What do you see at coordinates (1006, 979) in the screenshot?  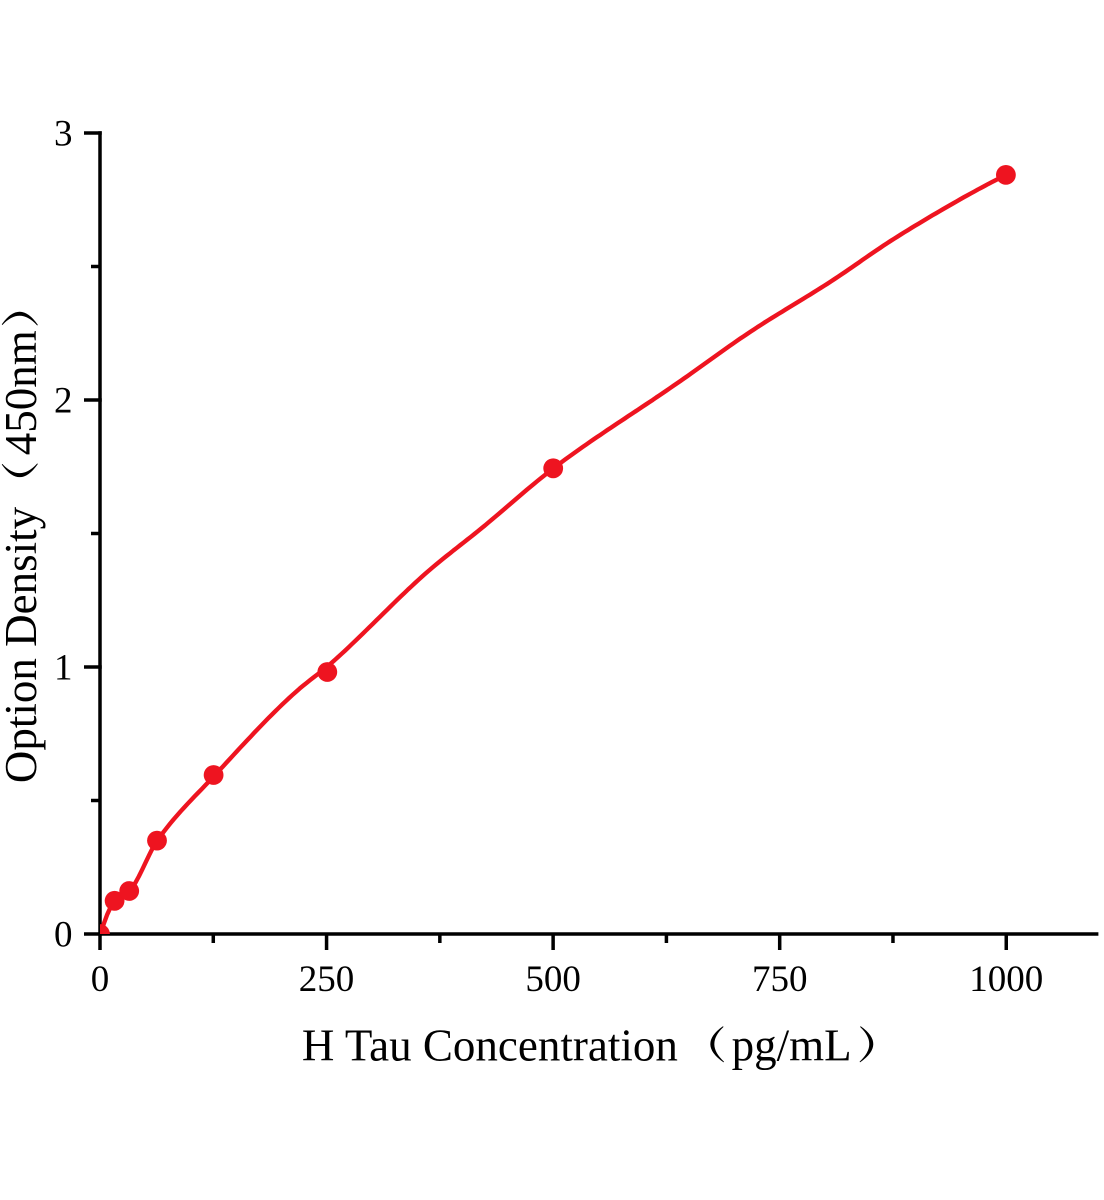 I see `svg-text: 1000` at bounding box center [1006, 979].